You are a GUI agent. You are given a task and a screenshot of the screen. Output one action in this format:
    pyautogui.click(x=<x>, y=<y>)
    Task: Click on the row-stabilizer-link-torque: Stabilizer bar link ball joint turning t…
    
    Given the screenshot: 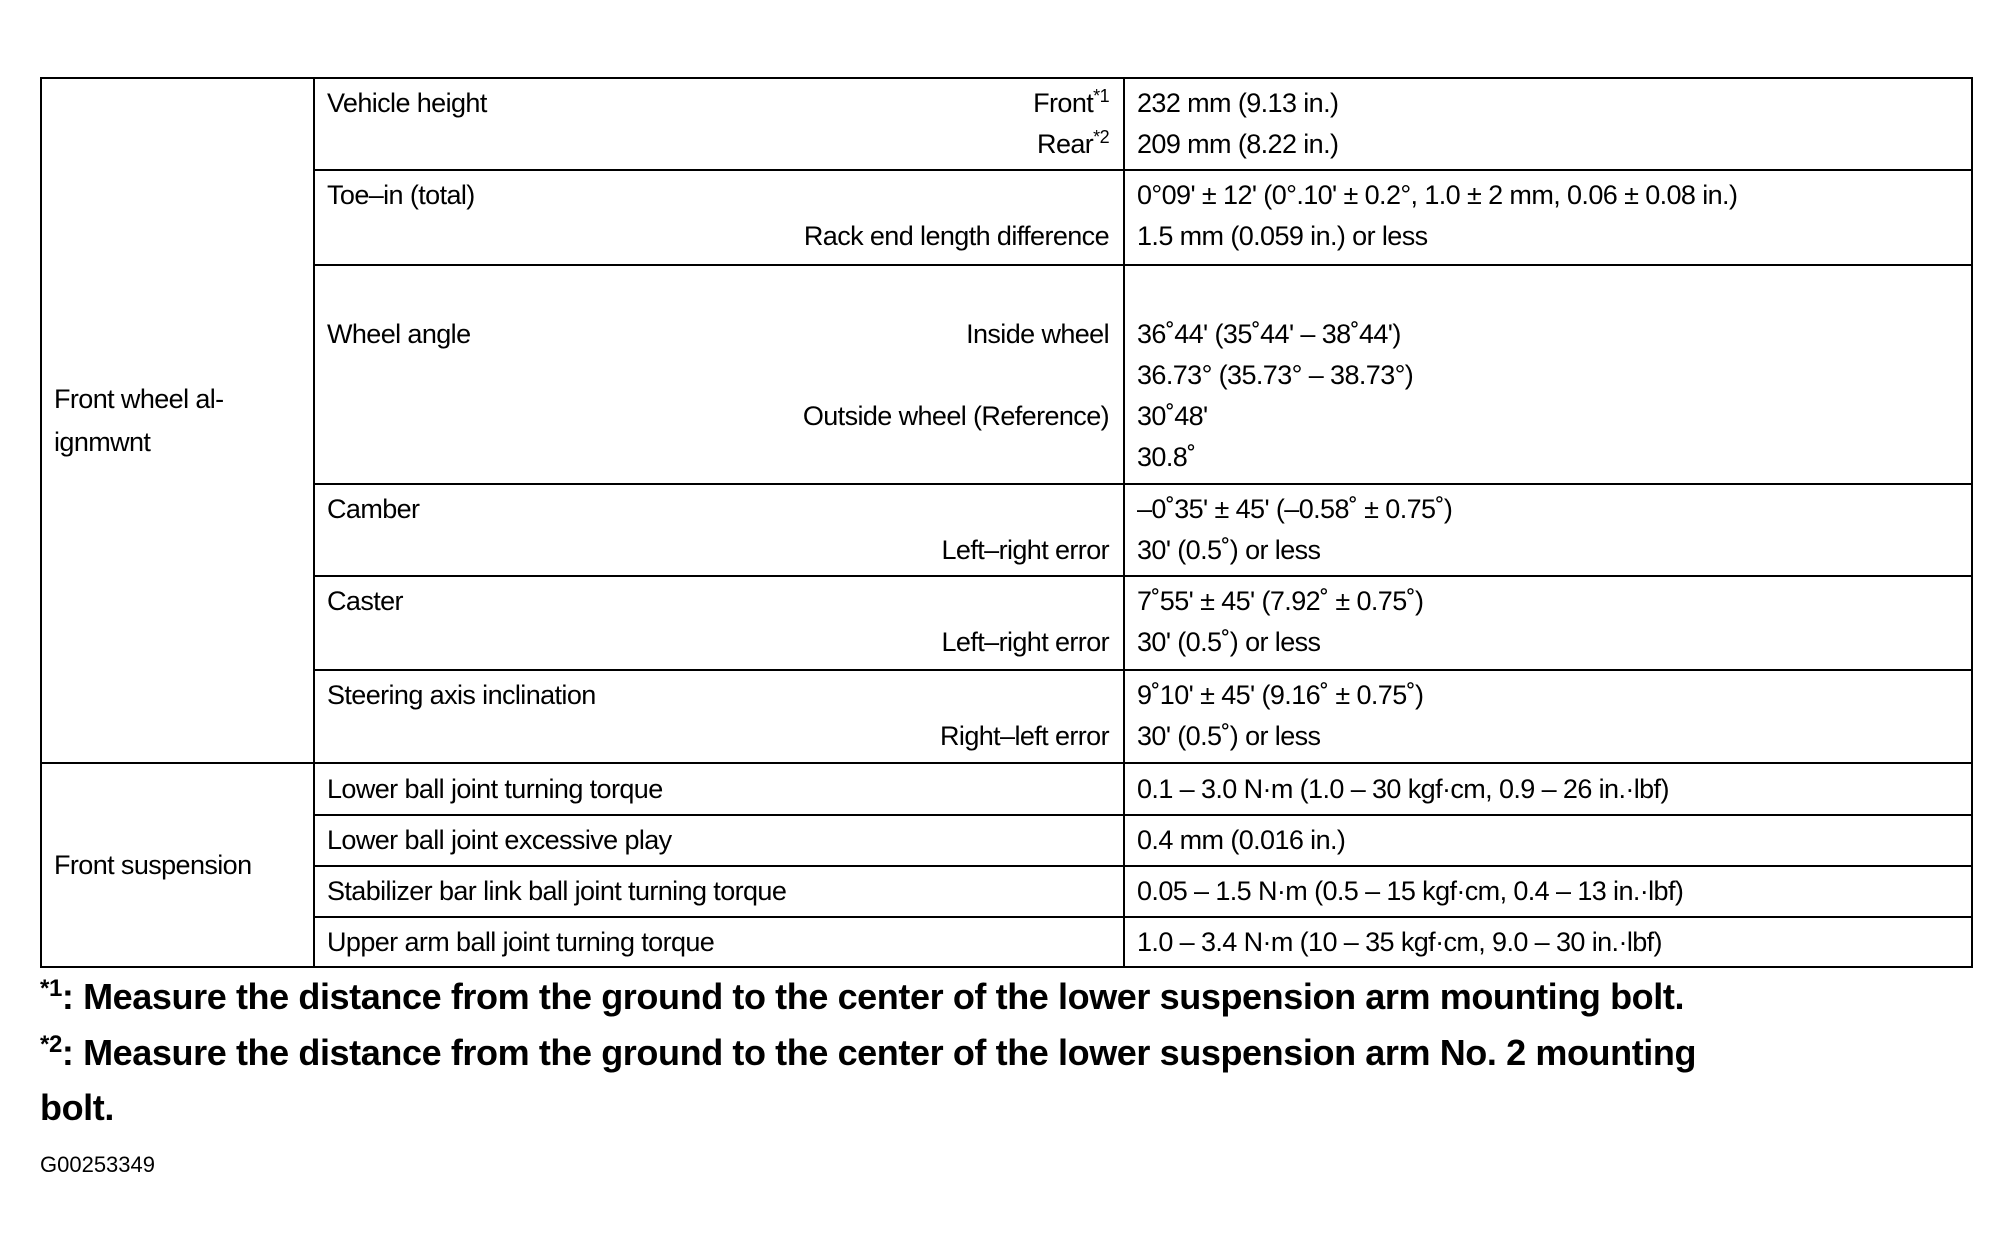 What is the action you would take?
    pyautogui.click(x=1007, y=891)
    